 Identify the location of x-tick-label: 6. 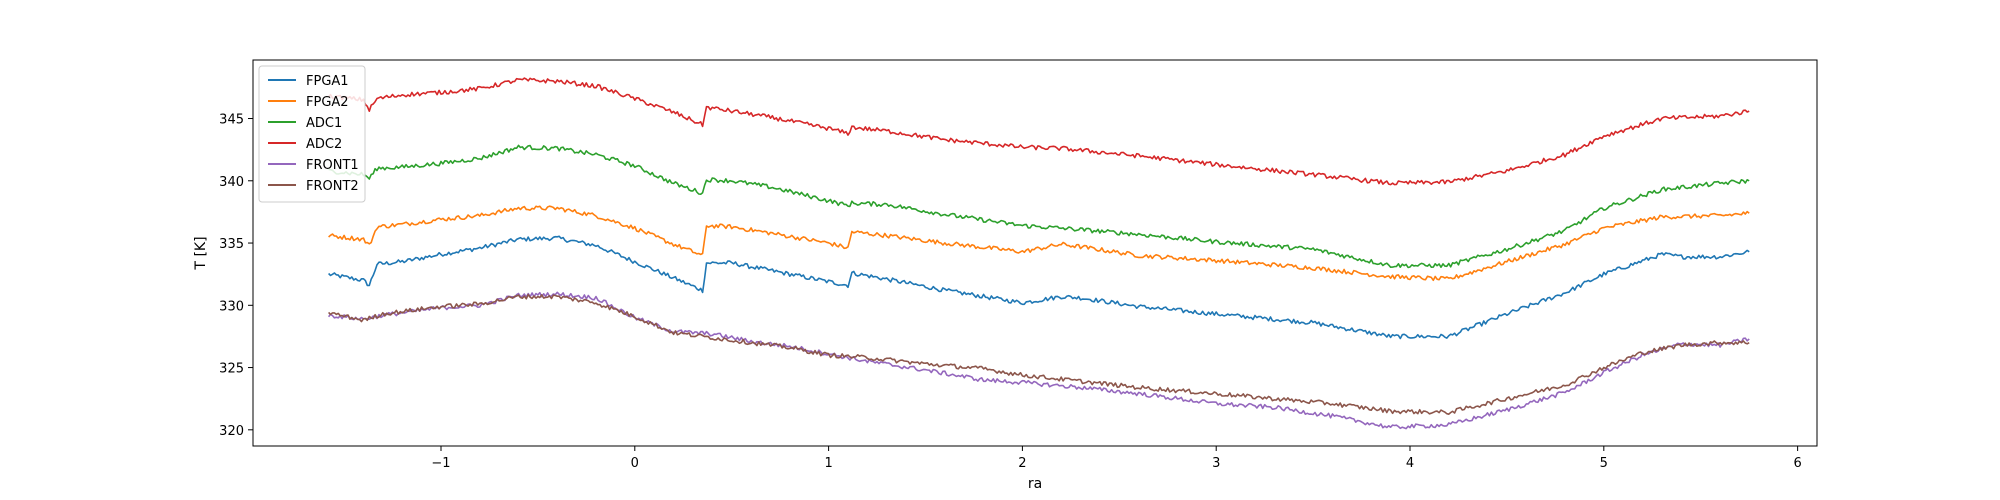
(1797, 463).